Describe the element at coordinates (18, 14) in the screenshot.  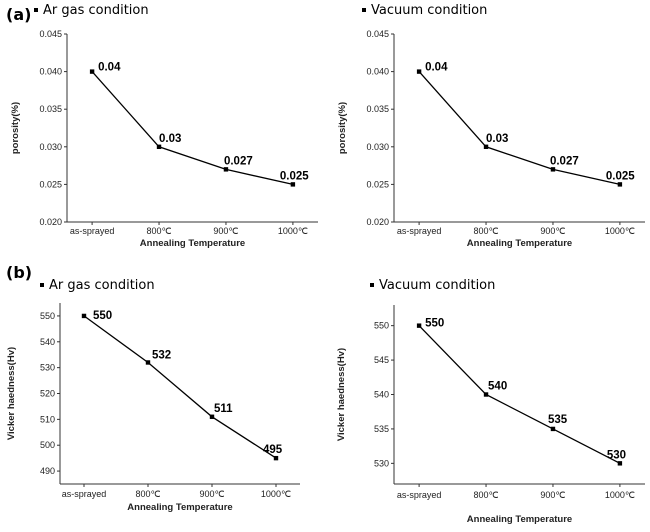
I see `panel-label-a: (a)` at that location.